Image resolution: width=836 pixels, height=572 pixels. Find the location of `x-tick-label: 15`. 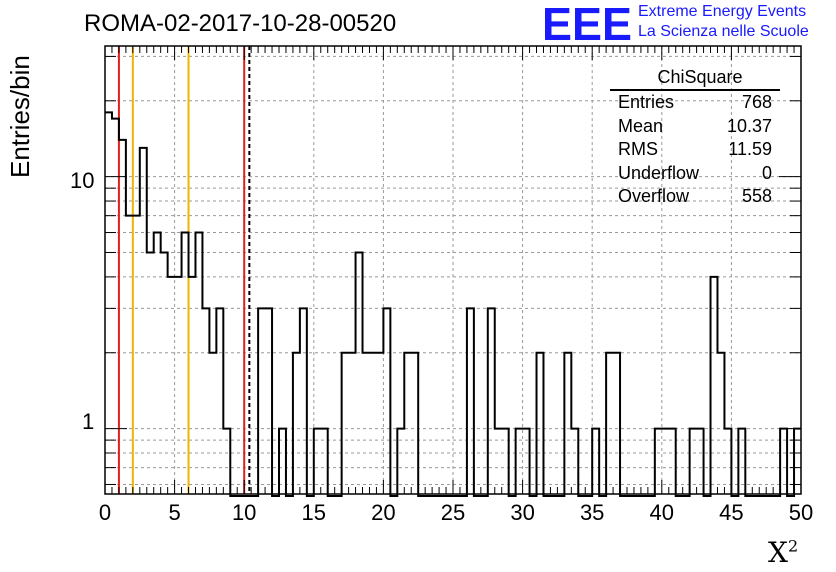

x-tick-label: 15 is located at coordinates (314, 512).